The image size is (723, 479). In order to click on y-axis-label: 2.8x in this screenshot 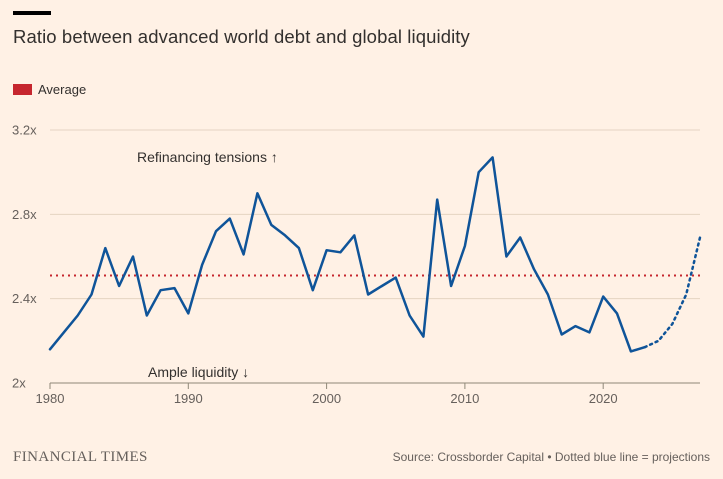, I will do `click(24, 214)`.